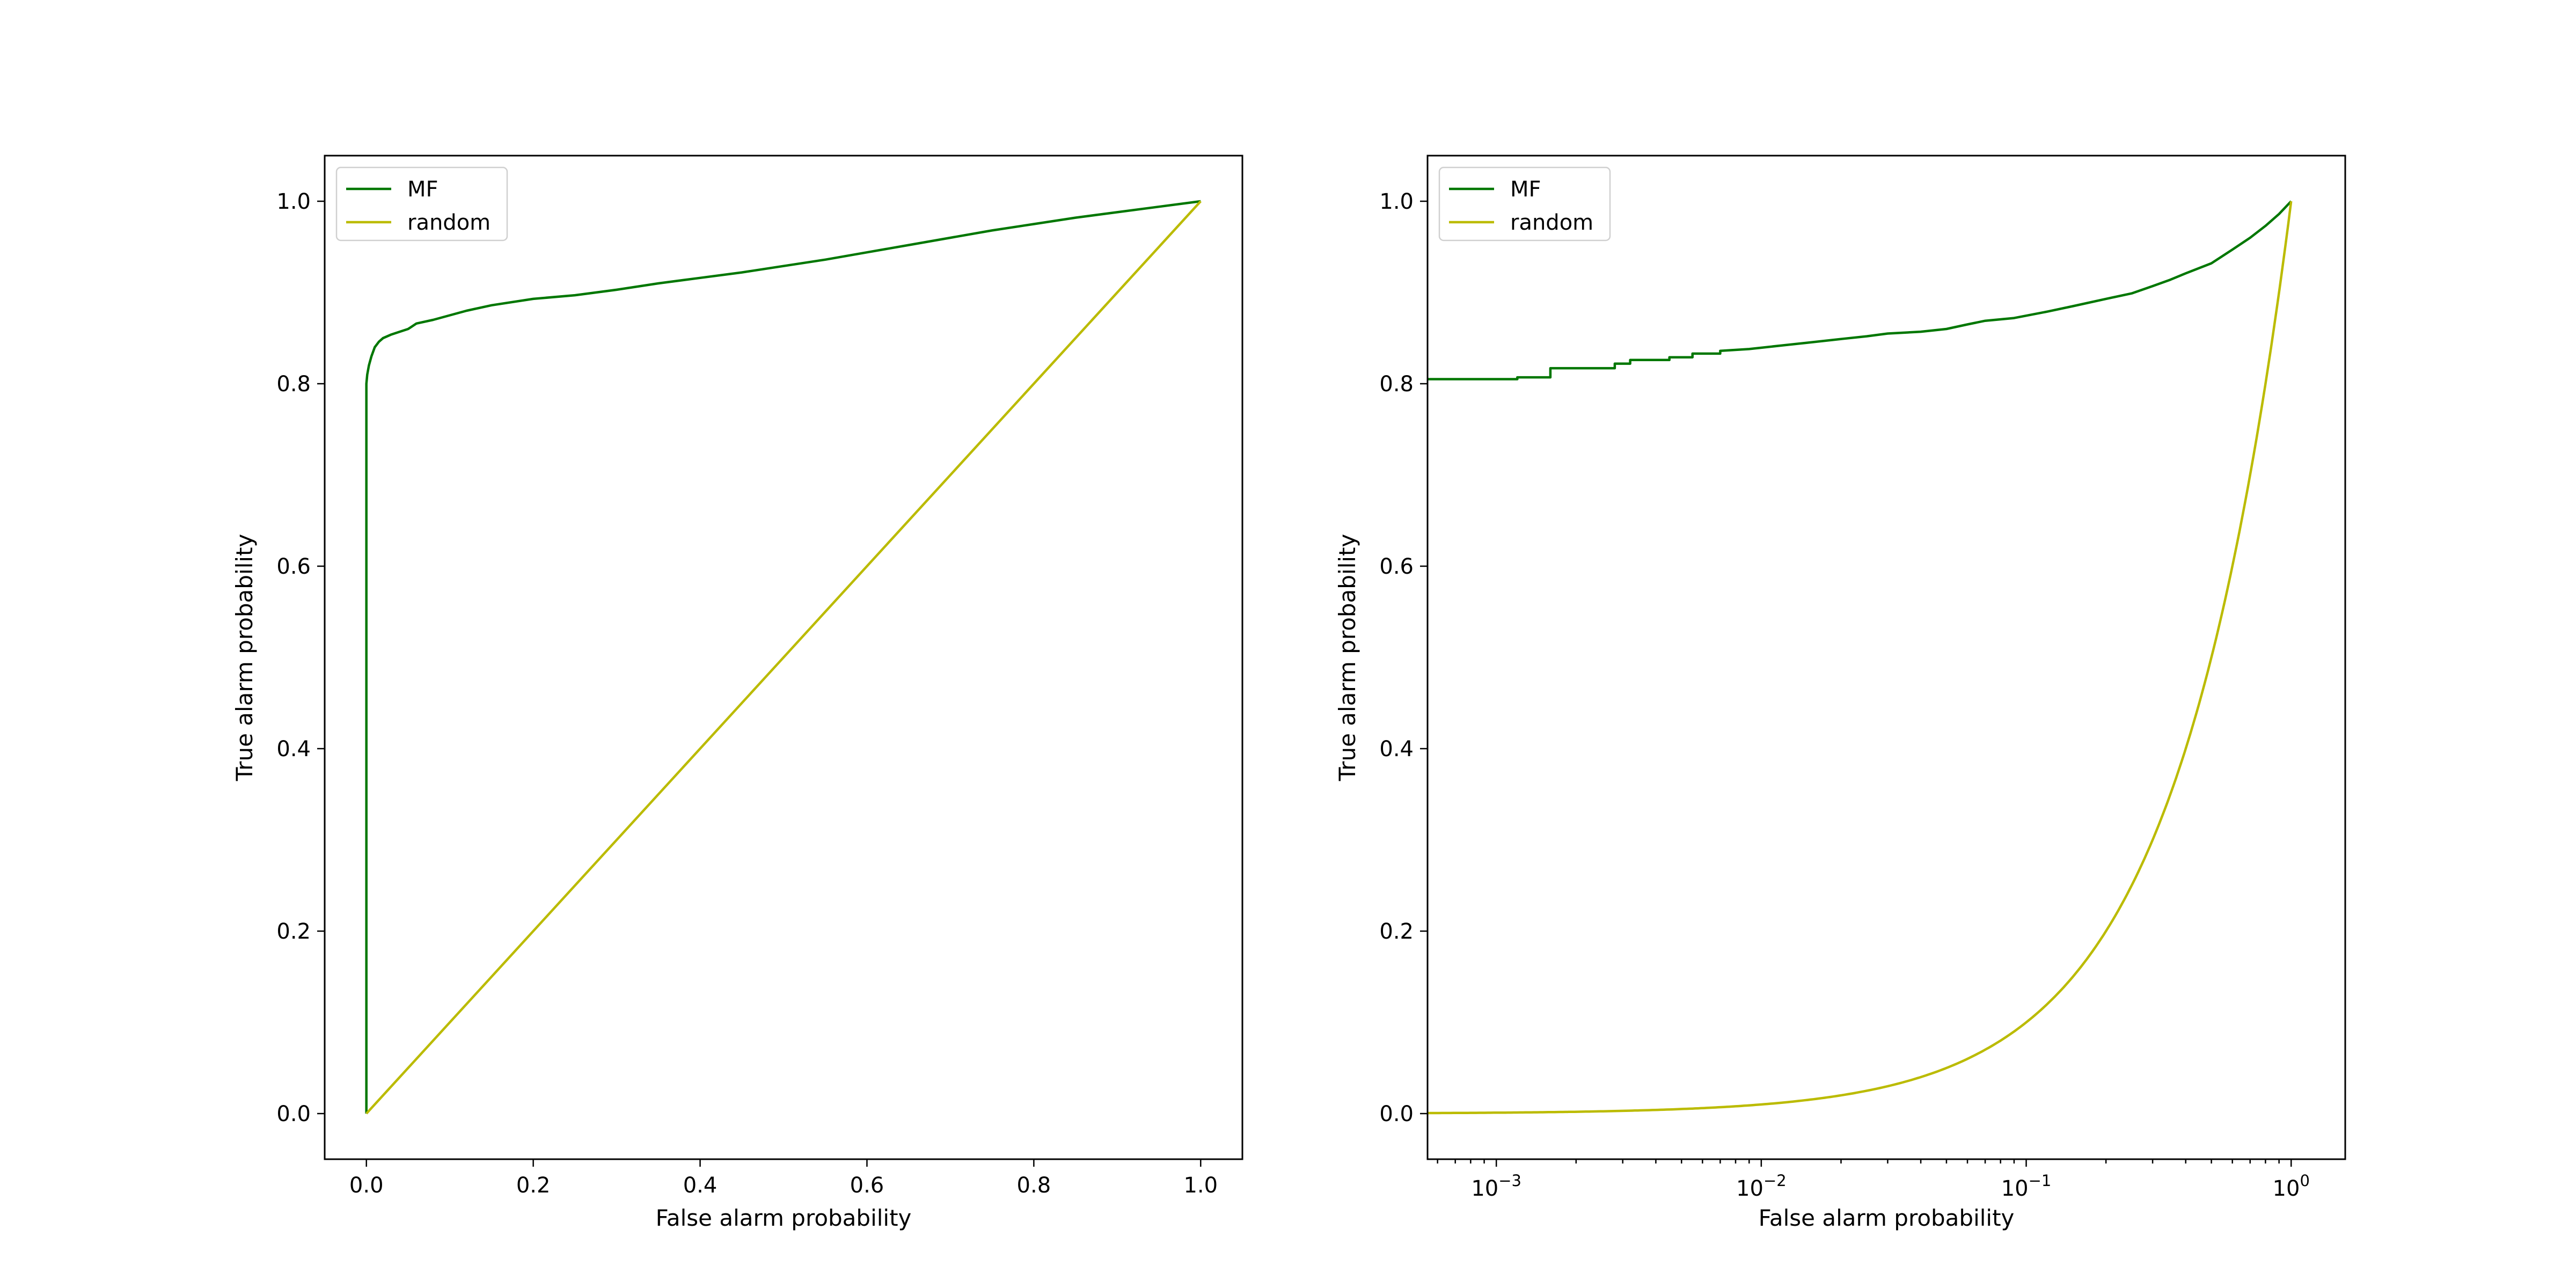 This screenshot has height=1288, width=2576. Describe the element at coordinates (867, 1185) in the screenshot. I see `x-tick-label: 0.6` at that location.